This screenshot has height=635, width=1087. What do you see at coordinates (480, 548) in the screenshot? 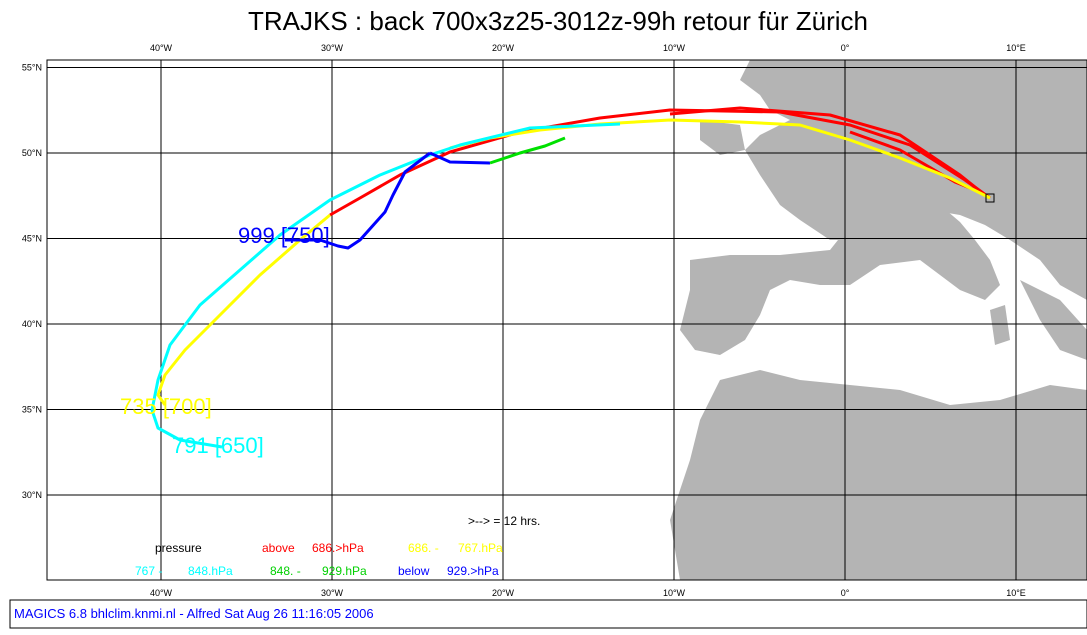
I see `legend-range: 767.hPa` at bounding box center [480, 548].